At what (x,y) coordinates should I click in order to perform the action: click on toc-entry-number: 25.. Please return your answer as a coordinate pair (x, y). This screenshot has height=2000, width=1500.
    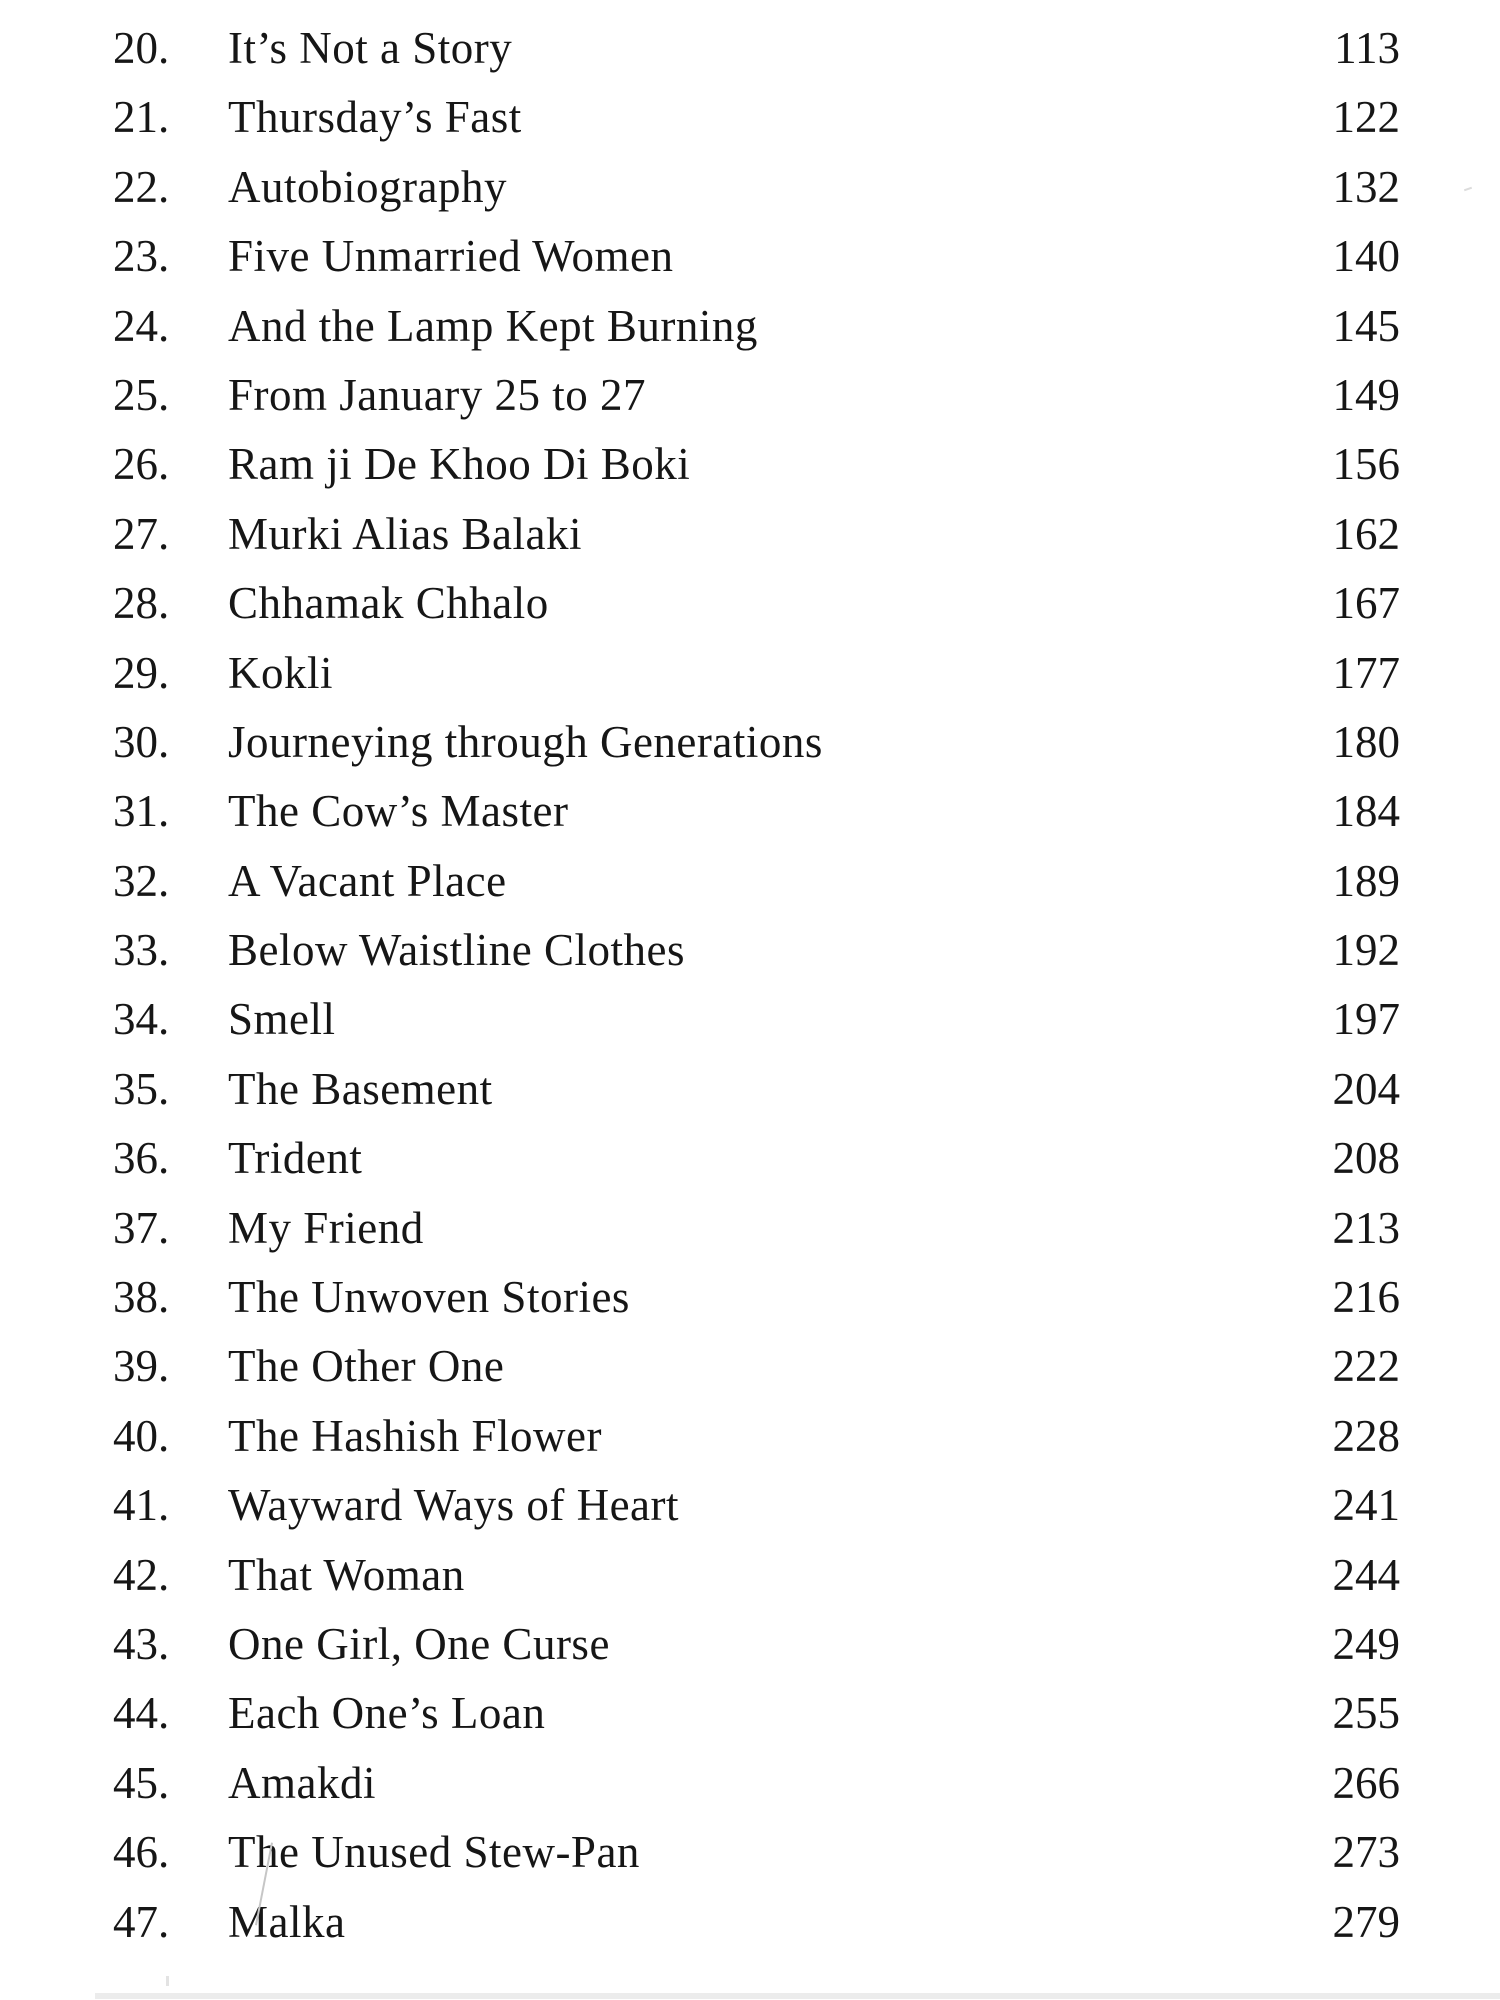
    Looking at the image, I should click on (141, 394).